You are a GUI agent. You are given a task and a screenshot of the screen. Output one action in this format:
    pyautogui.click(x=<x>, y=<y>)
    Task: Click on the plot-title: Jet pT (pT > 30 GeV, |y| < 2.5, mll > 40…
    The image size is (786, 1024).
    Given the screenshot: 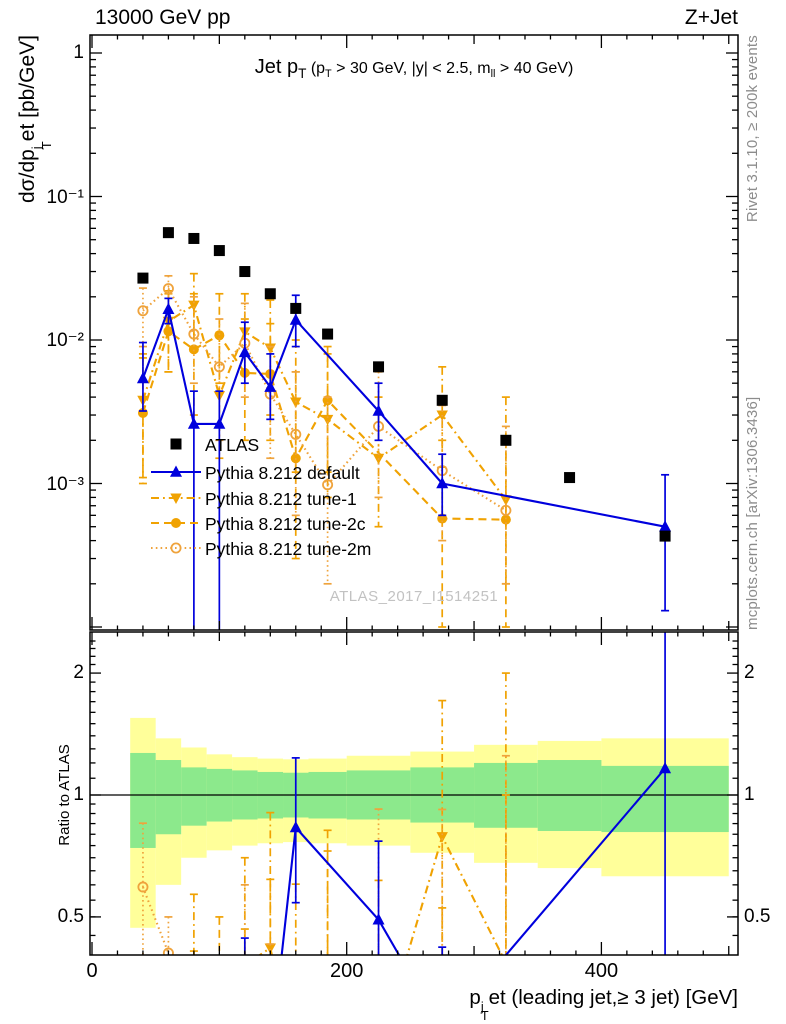 What is the action you would take?
    pyautogui.click(x=414, y=68)
    